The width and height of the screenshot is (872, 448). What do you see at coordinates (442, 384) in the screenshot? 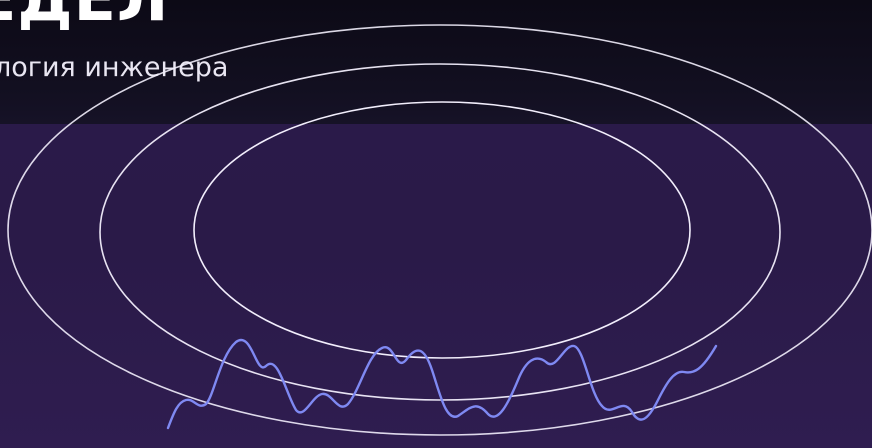
I see `waveform-line` at bounding box center [442, 384].